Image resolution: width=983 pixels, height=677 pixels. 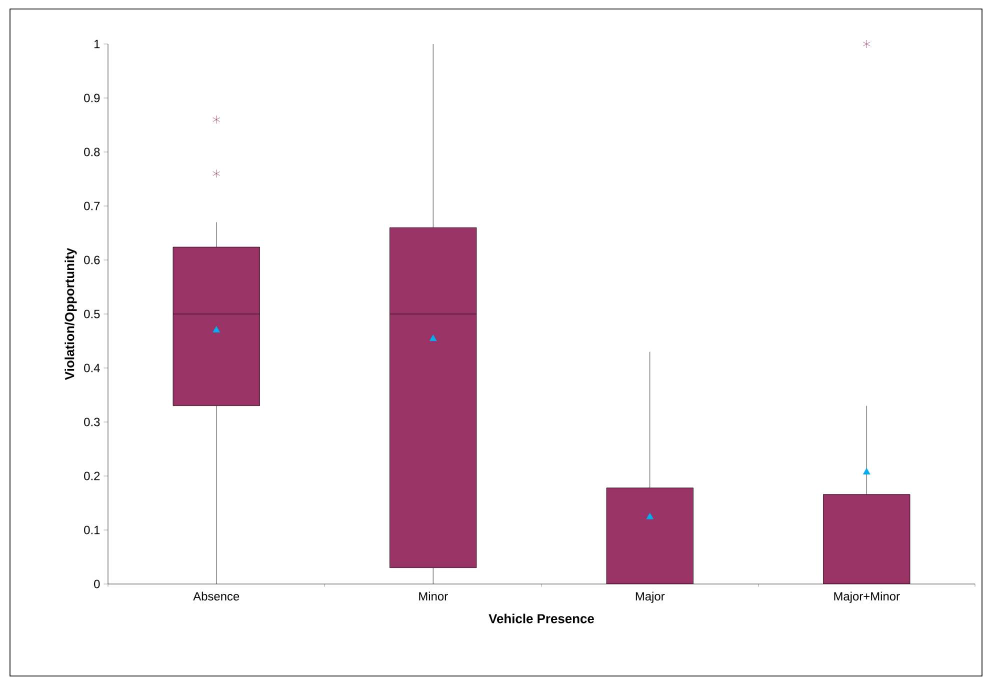 What do you see at coordinates (92, 476) in the screenshot?
I see `y-tick-label: 0.2` at bounding box center [92, 476].